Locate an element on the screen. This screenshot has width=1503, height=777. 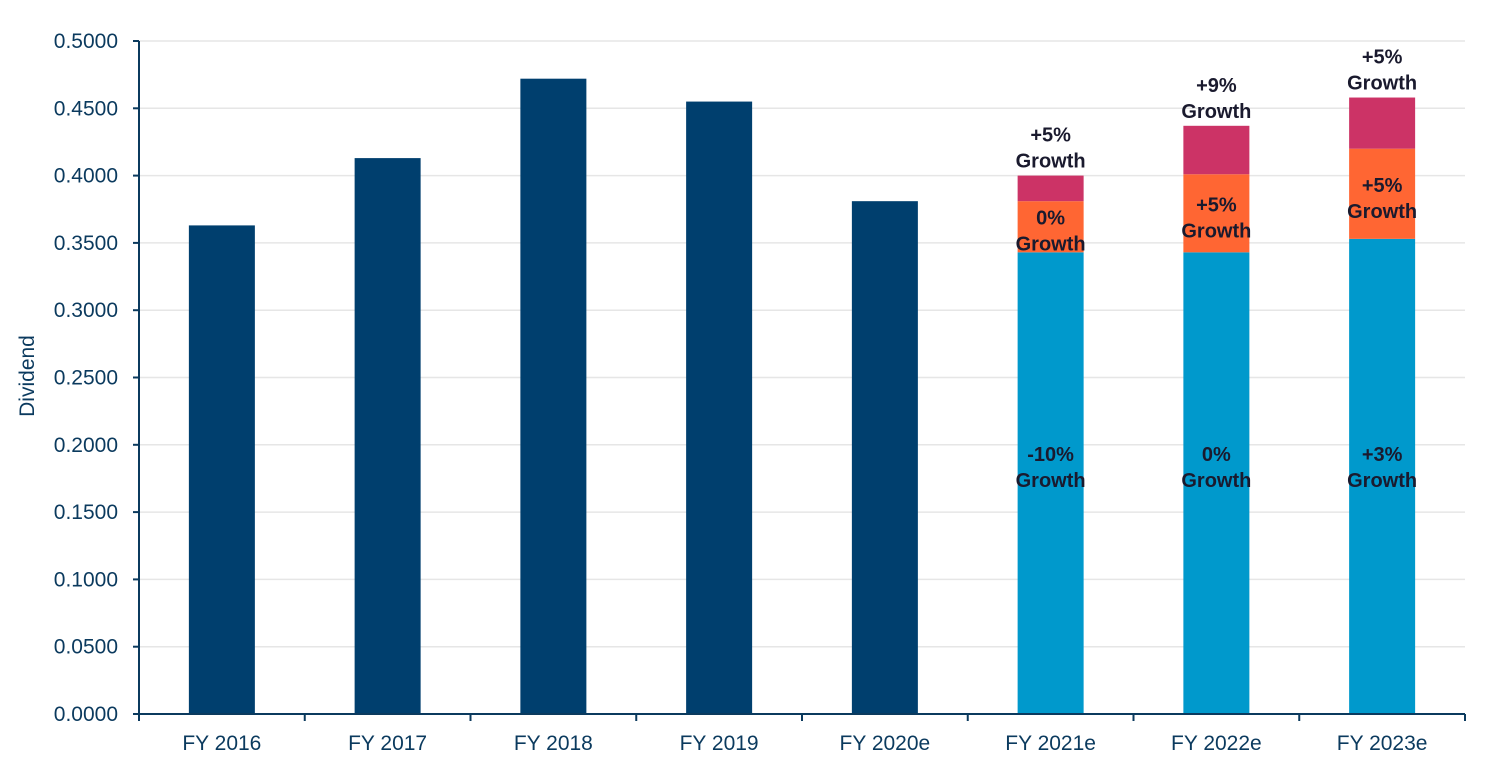
x-tick-label: FY 2020e is located at coordinates (885, 743).